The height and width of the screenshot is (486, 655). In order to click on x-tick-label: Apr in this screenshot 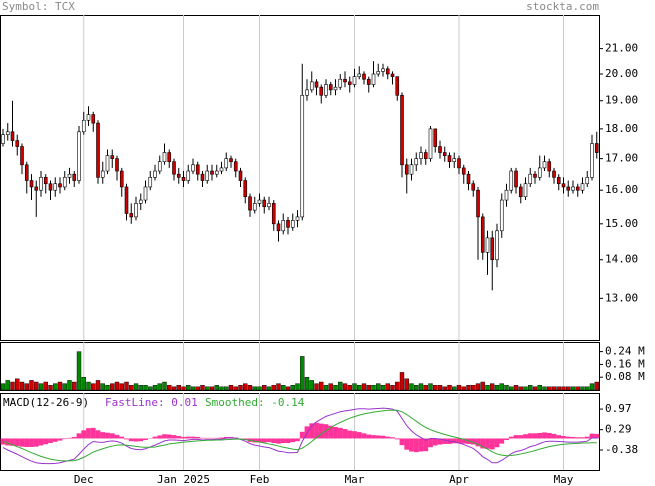, I will do `click(459, 479)`.